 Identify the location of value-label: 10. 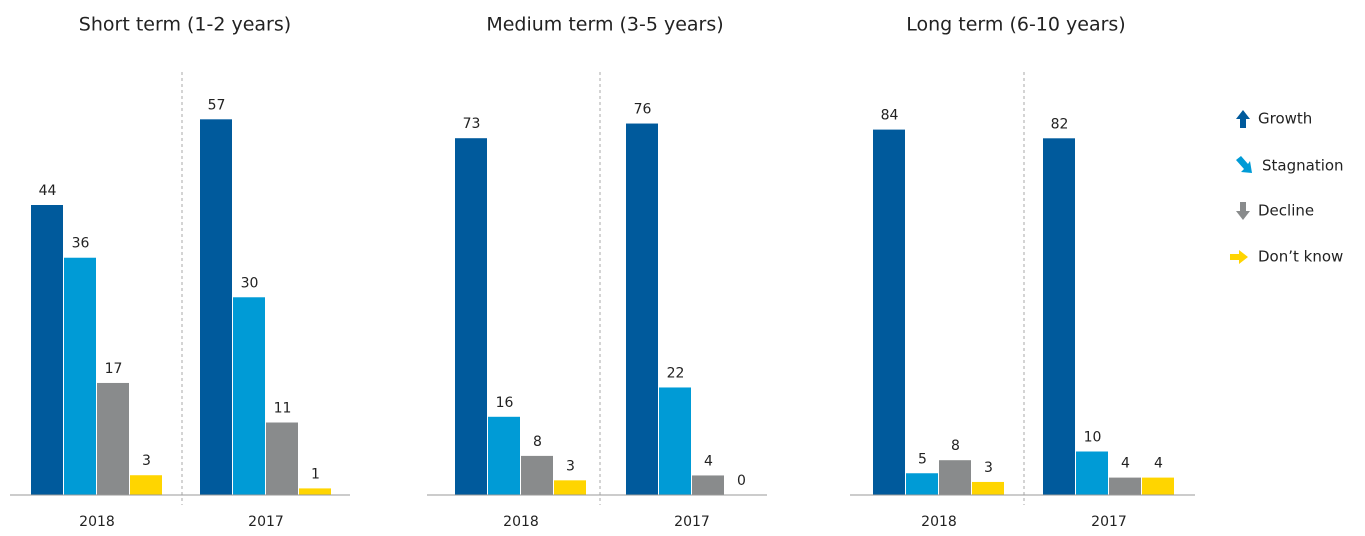
(1093, 438).